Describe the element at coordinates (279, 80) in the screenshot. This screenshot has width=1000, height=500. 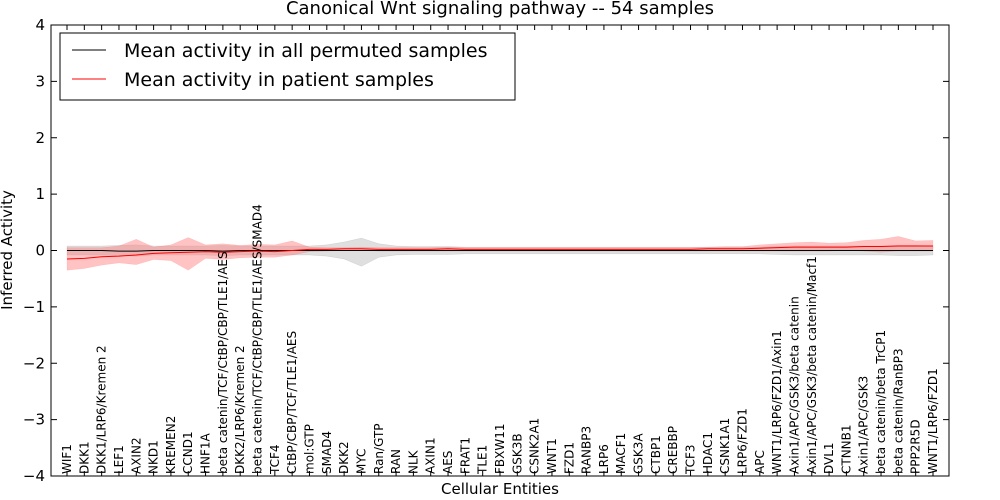
I see `legend-label-patient: Mean activity in patient samples` at that location.